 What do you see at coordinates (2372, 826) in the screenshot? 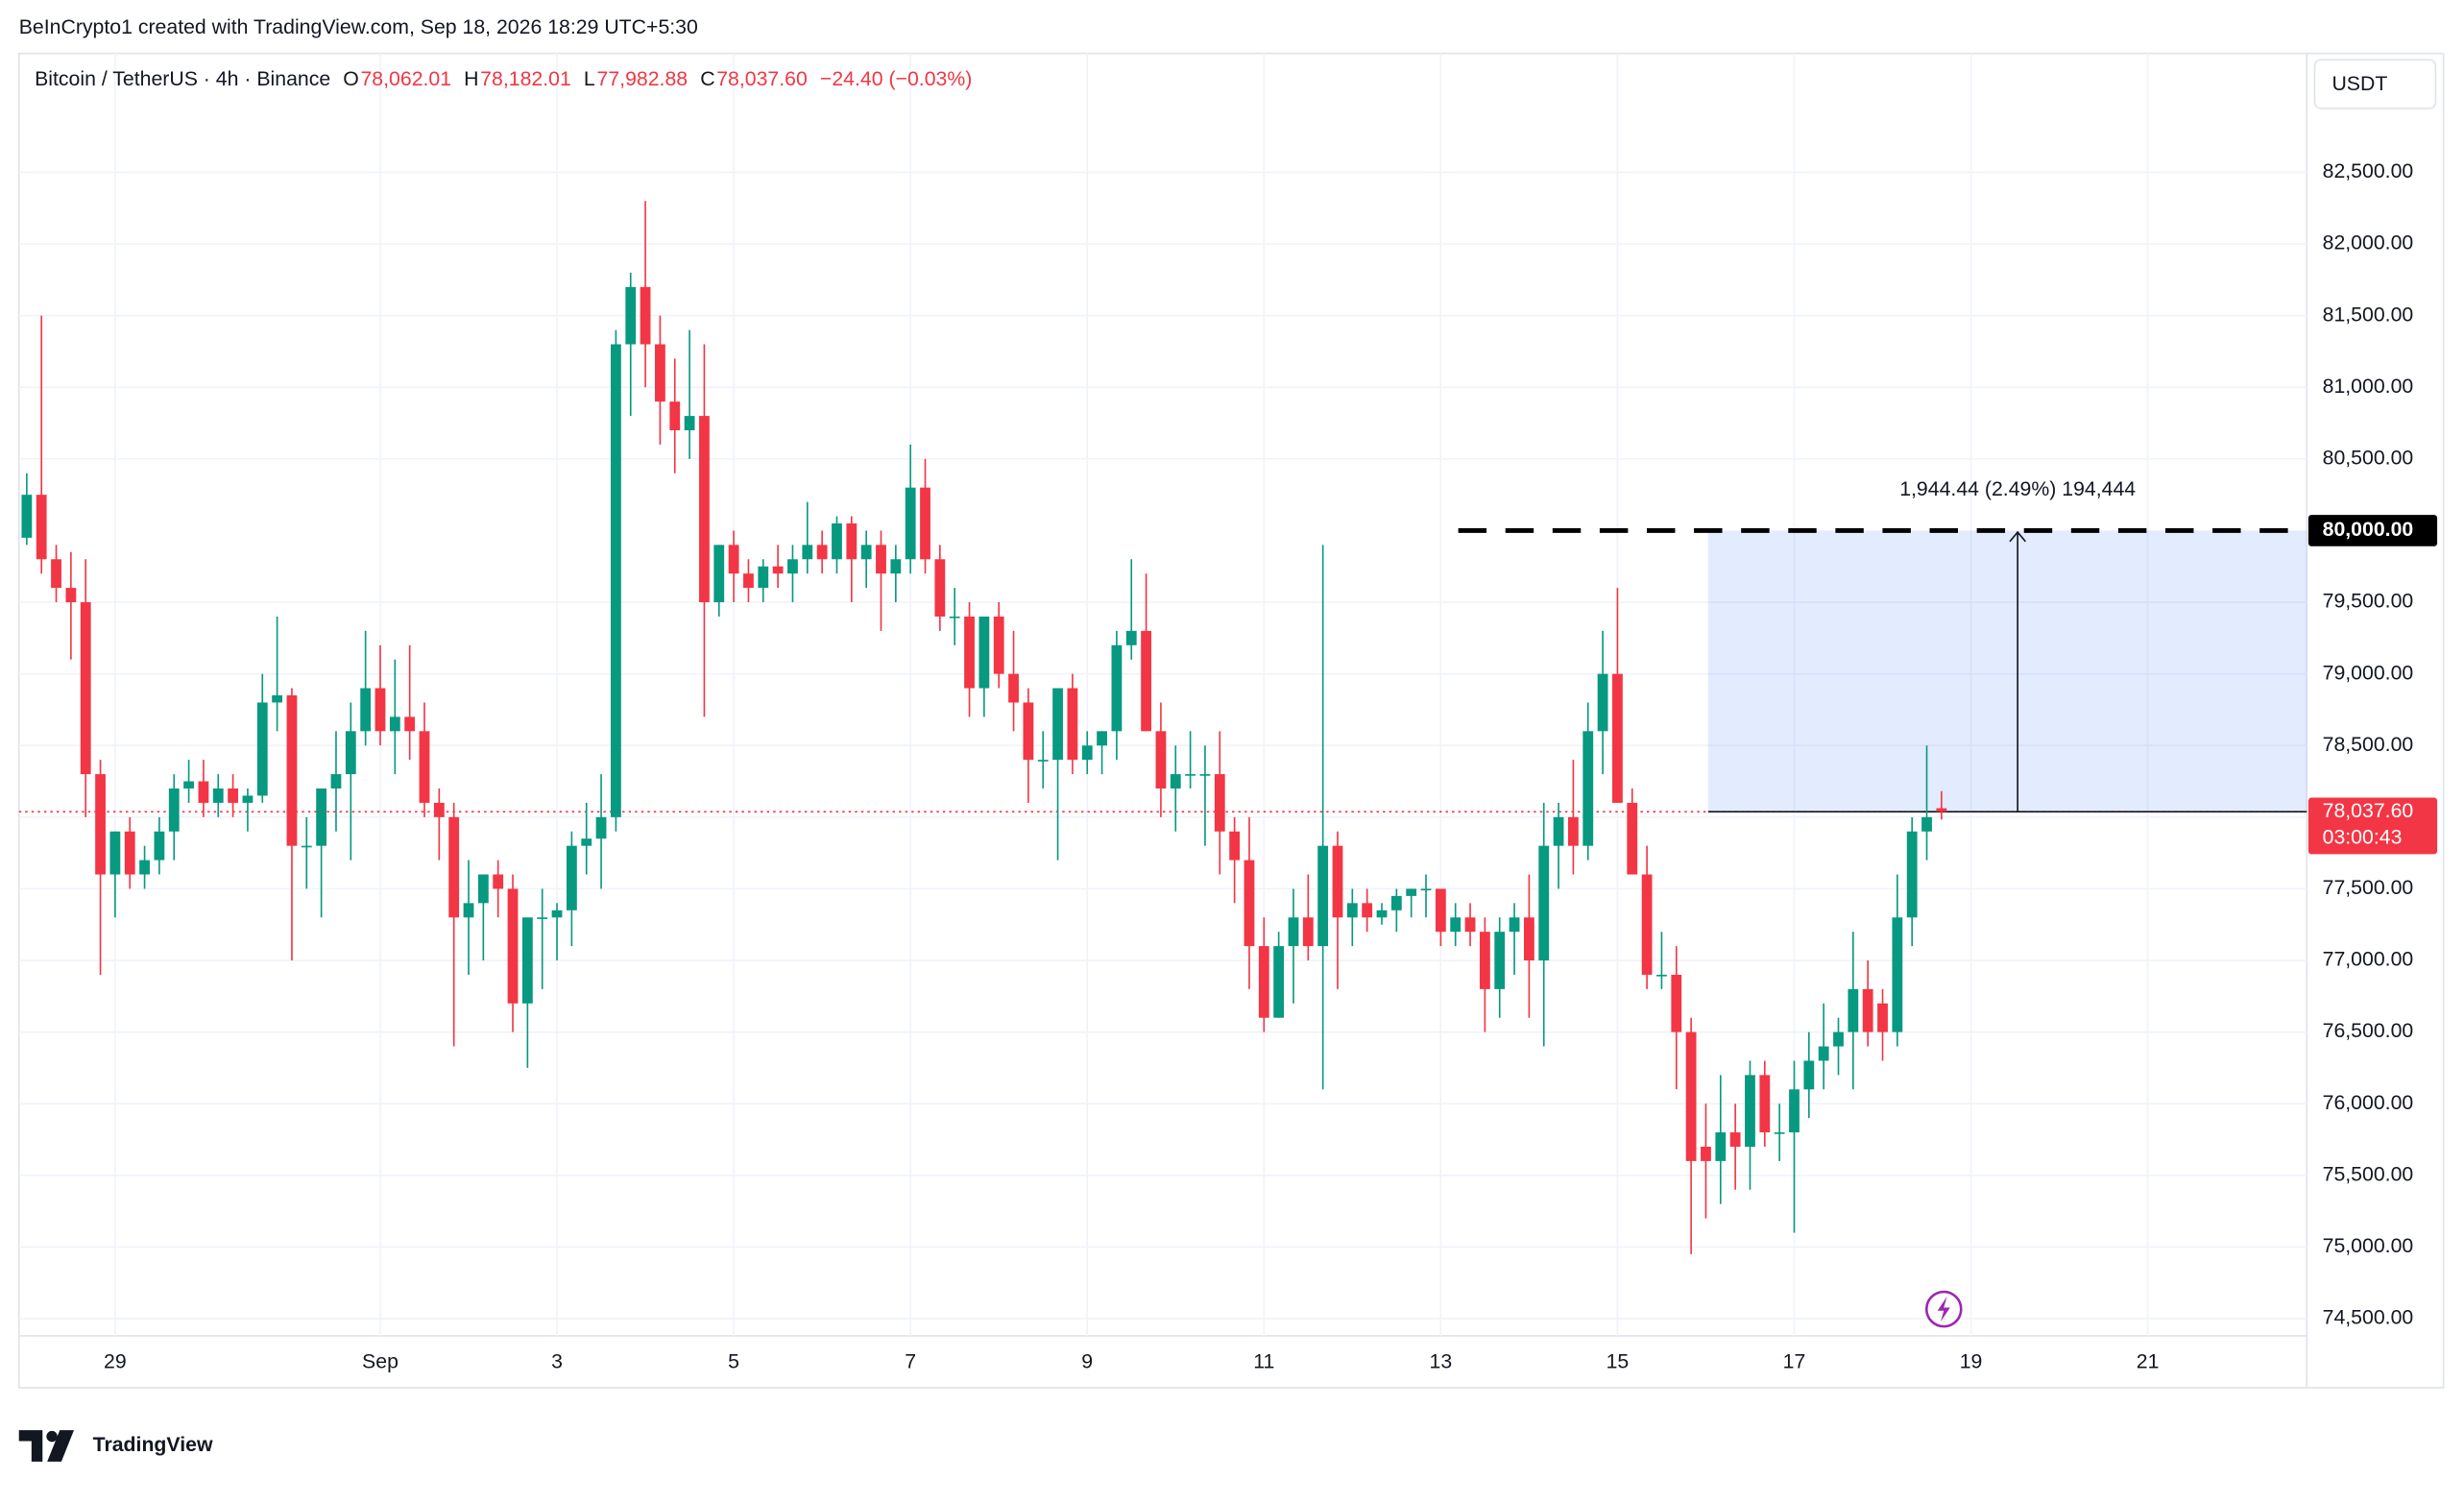
I see `last-price-tag` at bounding box center [2372, 826].